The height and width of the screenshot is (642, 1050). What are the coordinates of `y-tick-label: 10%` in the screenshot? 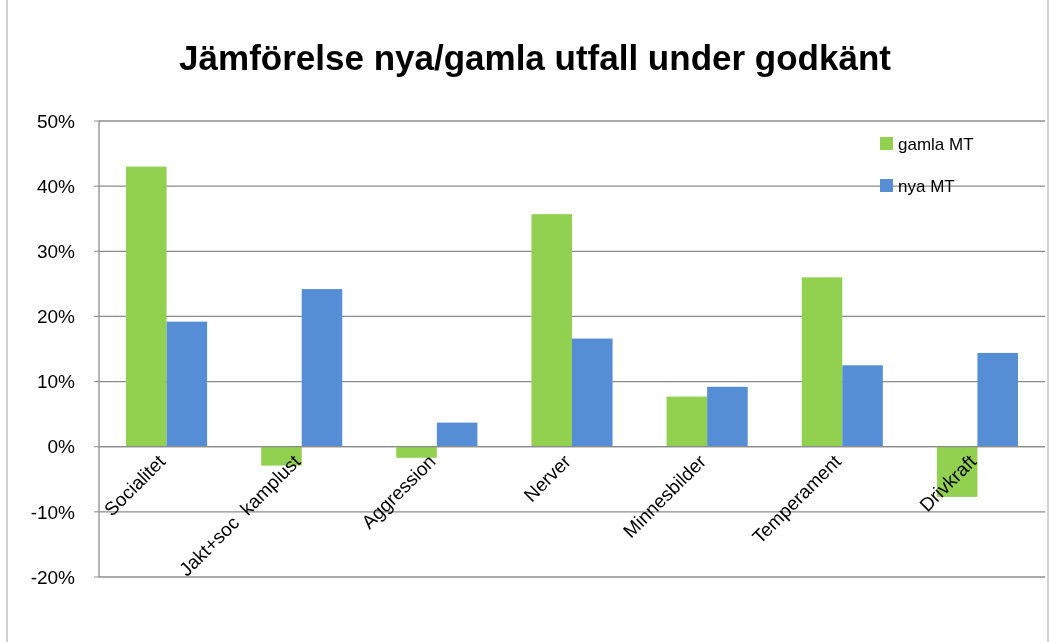 It's located at (56, 382).